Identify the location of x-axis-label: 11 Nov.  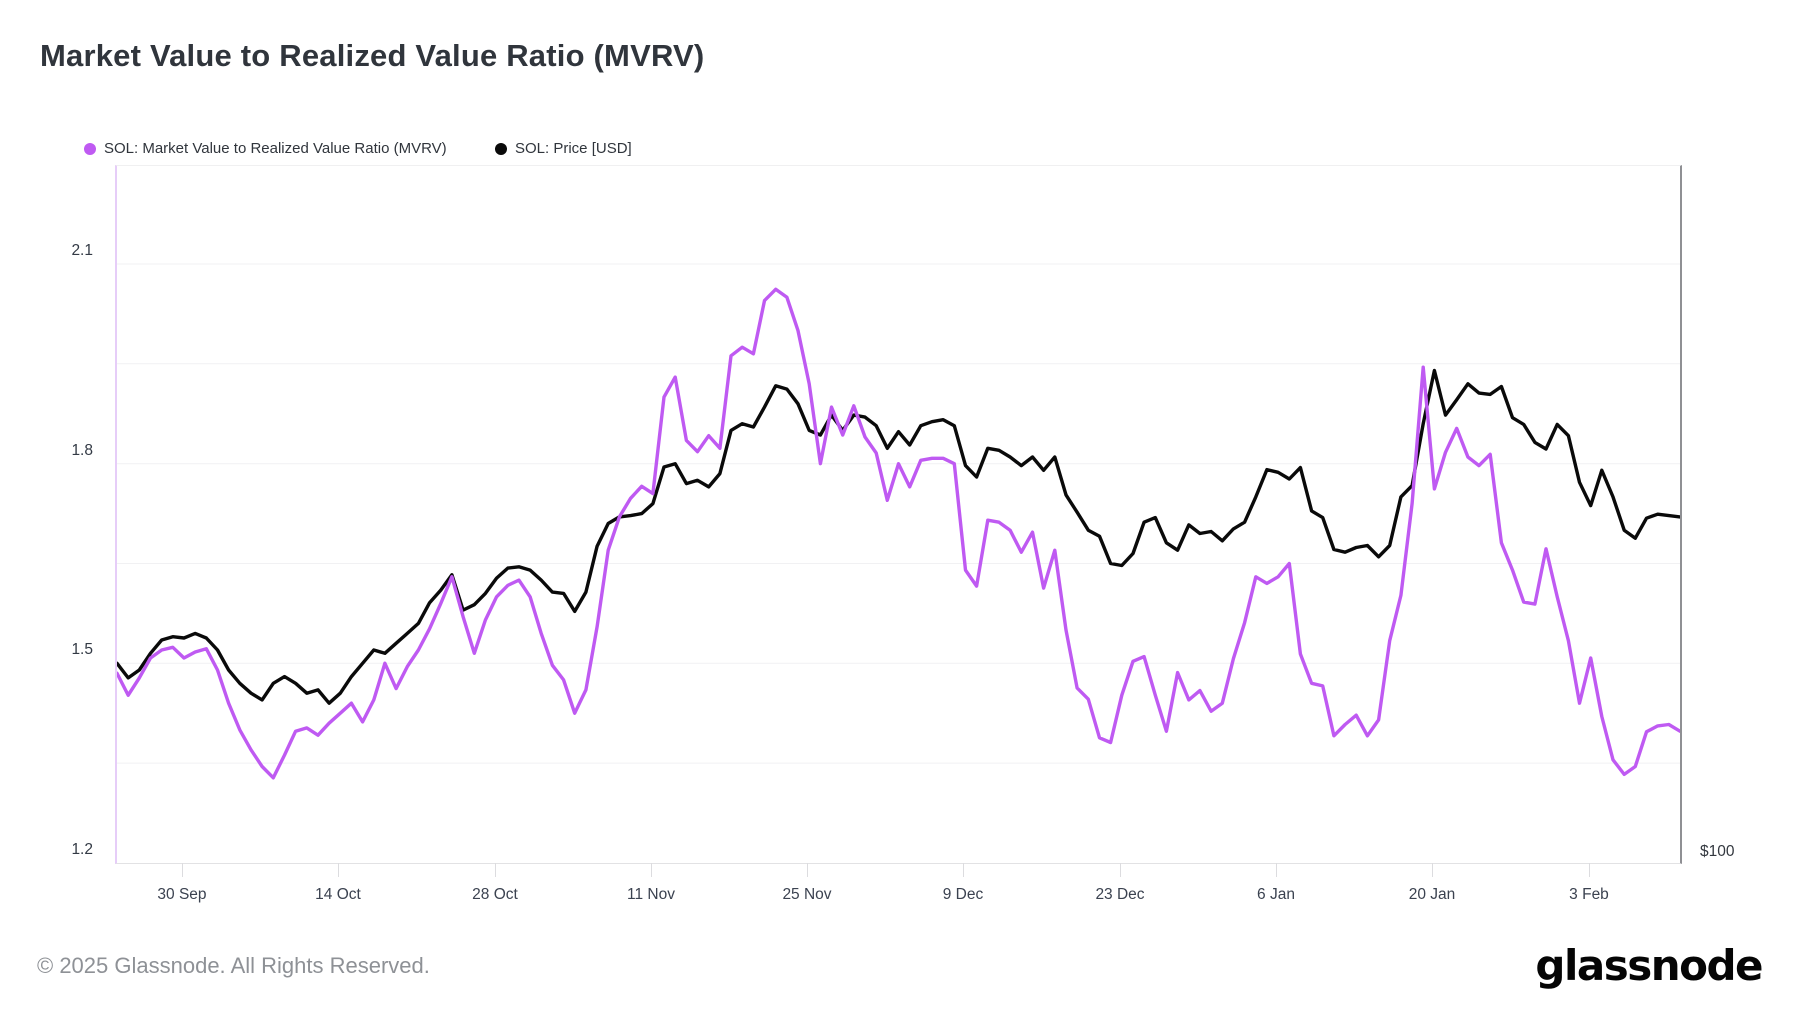
(651, 894).